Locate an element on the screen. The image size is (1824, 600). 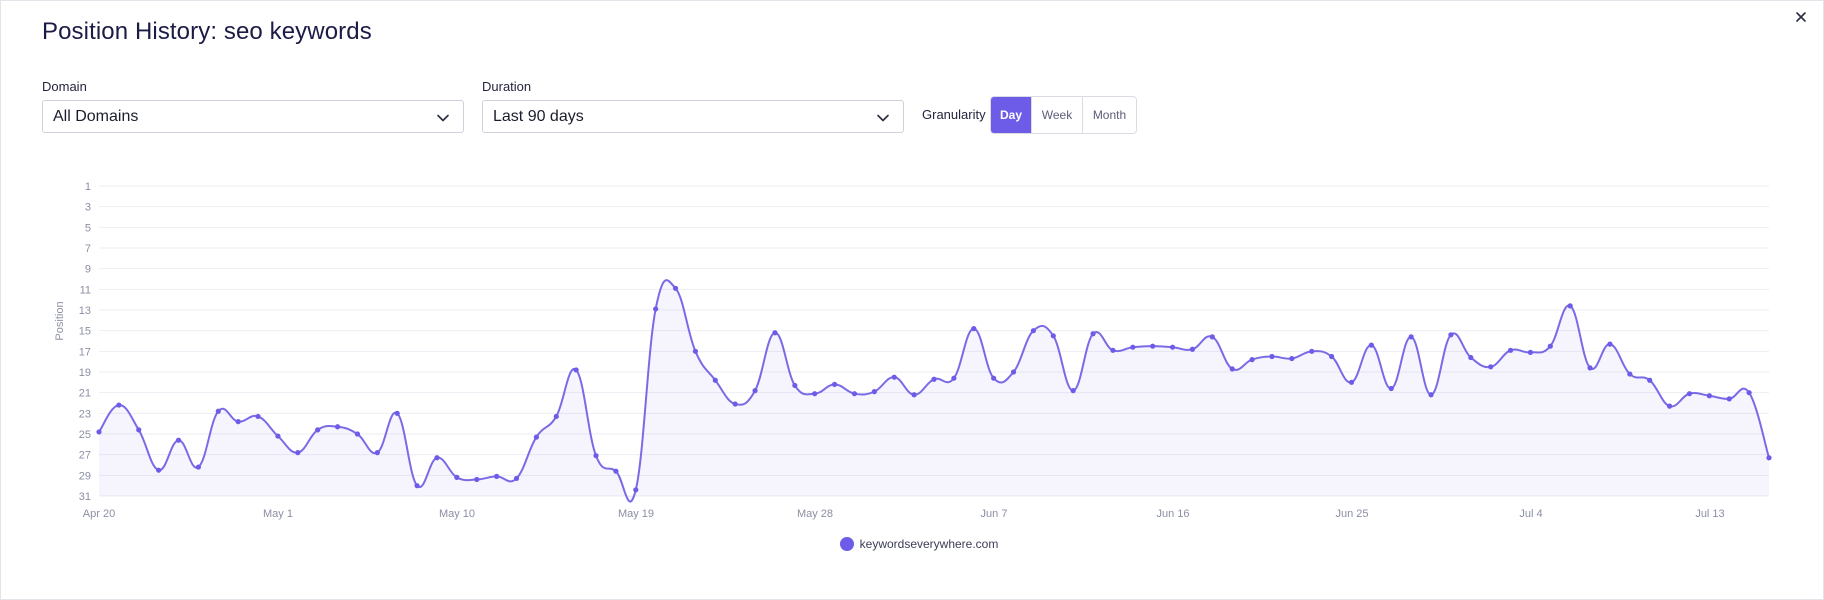
domain-select: All Domains is located at coordinates (253, 116).